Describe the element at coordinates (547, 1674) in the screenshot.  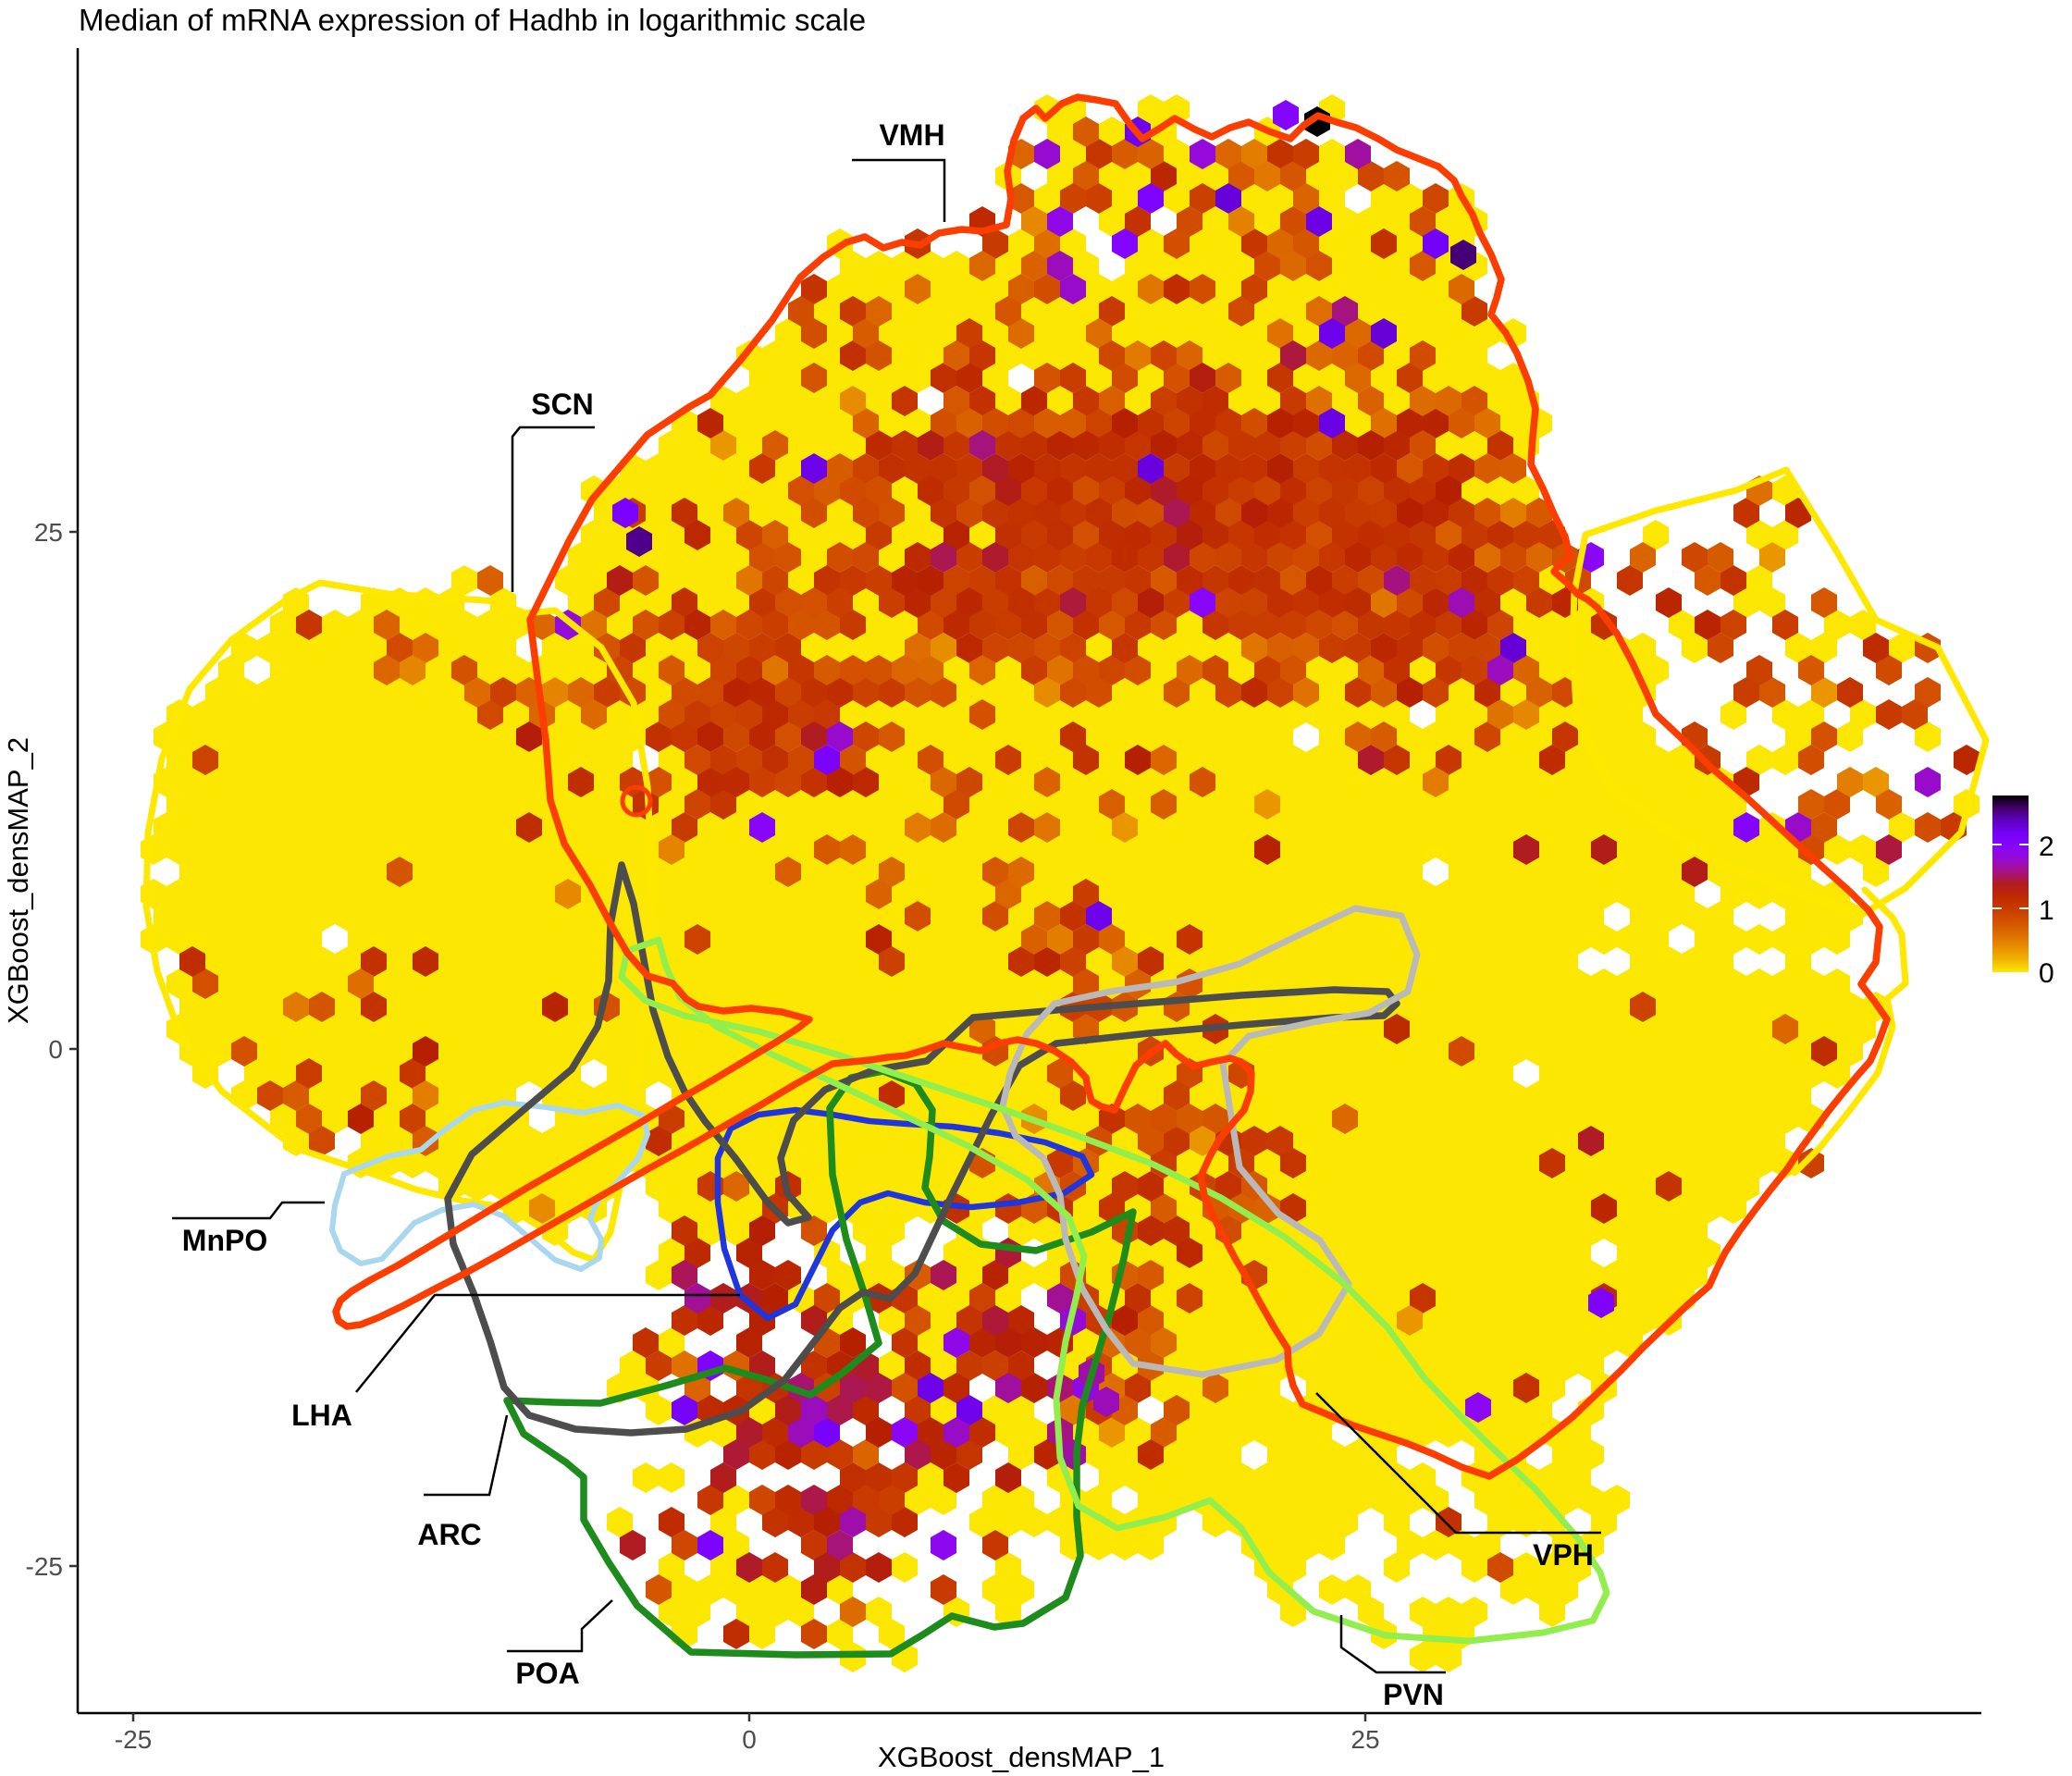
I see `svg-text: POA` at that location.